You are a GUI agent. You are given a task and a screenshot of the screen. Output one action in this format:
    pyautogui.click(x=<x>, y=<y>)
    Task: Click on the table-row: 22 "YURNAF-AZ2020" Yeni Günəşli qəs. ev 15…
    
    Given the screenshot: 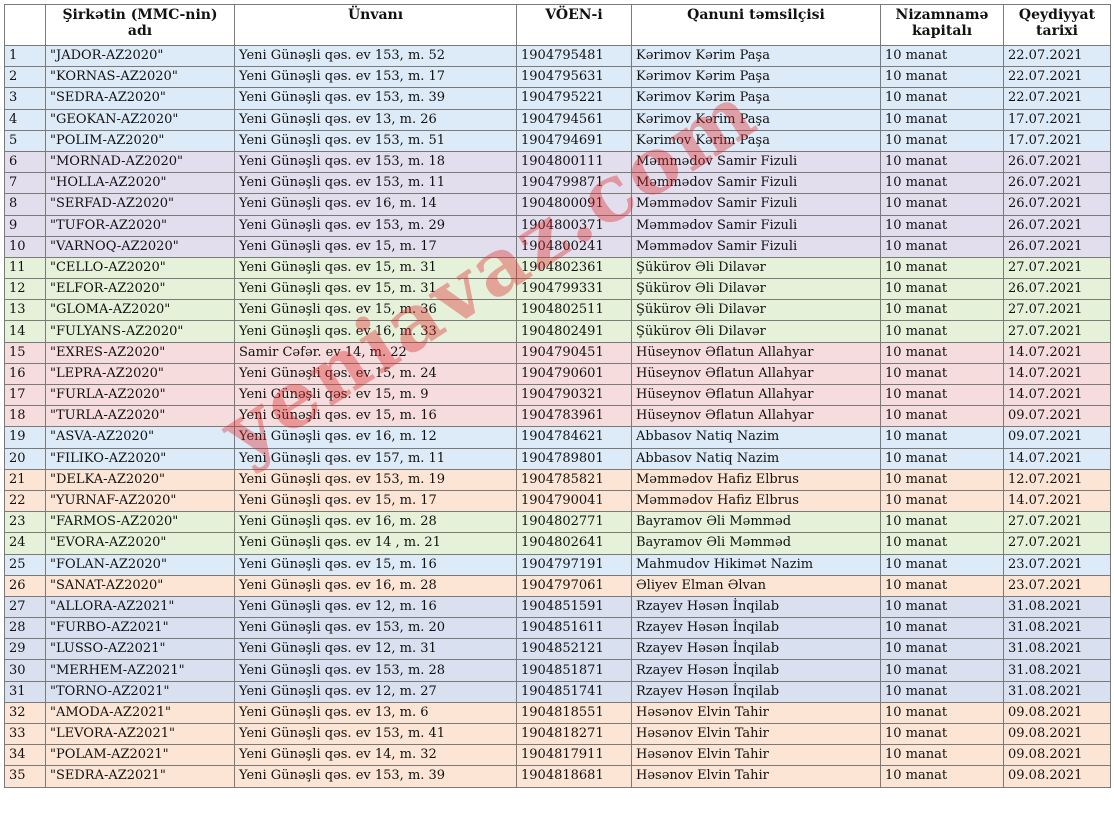 What is the action you would take?
    pyautogui.click(x=557, y=501)
    